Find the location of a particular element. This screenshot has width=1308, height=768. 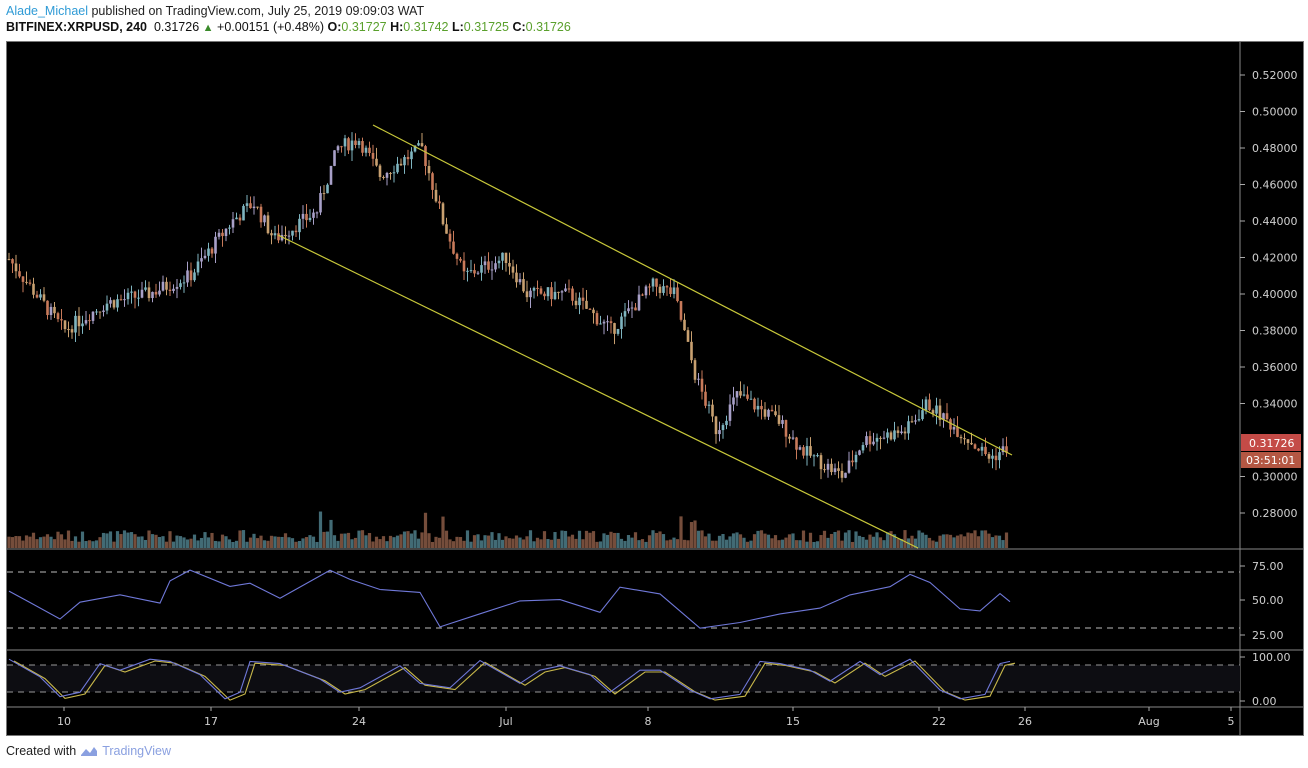

price-tick-label: 0.48000 is located at coordinates (1275, 148).